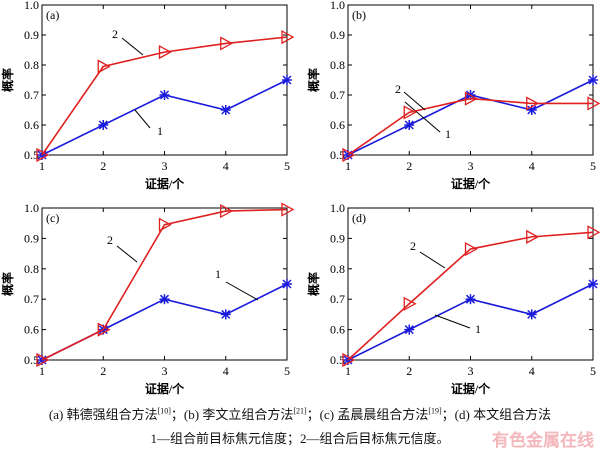 Image resolution: width=600 pixels, height=452 pixels. What do you see at coordinates (232, 414) in the screenshot?
I see `caption-b: ；(b) 李文立组合方法` at bounding box center [232, 414].